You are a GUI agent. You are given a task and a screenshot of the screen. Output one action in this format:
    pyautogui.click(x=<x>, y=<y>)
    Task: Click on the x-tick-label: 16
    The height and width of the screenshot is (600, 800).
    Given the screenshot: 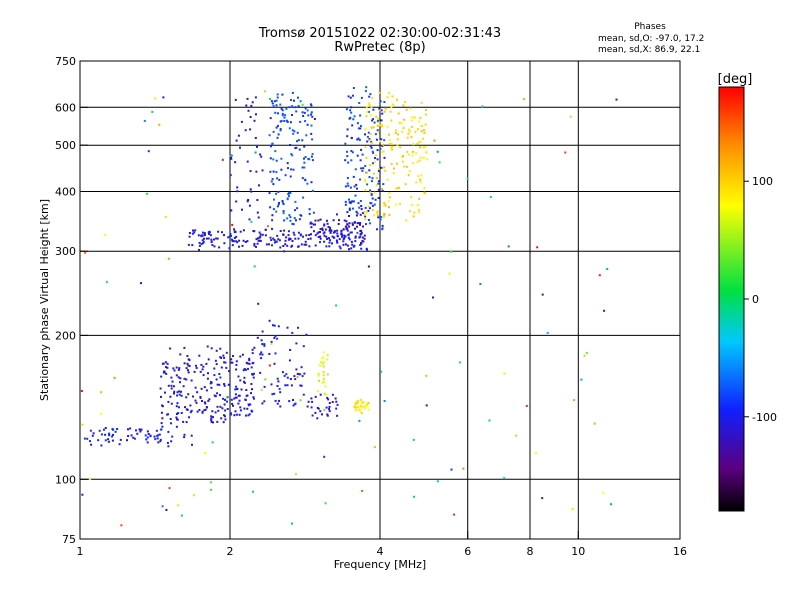 What is the action you would take?
    pyautogui.click(x=680, y=551)
    